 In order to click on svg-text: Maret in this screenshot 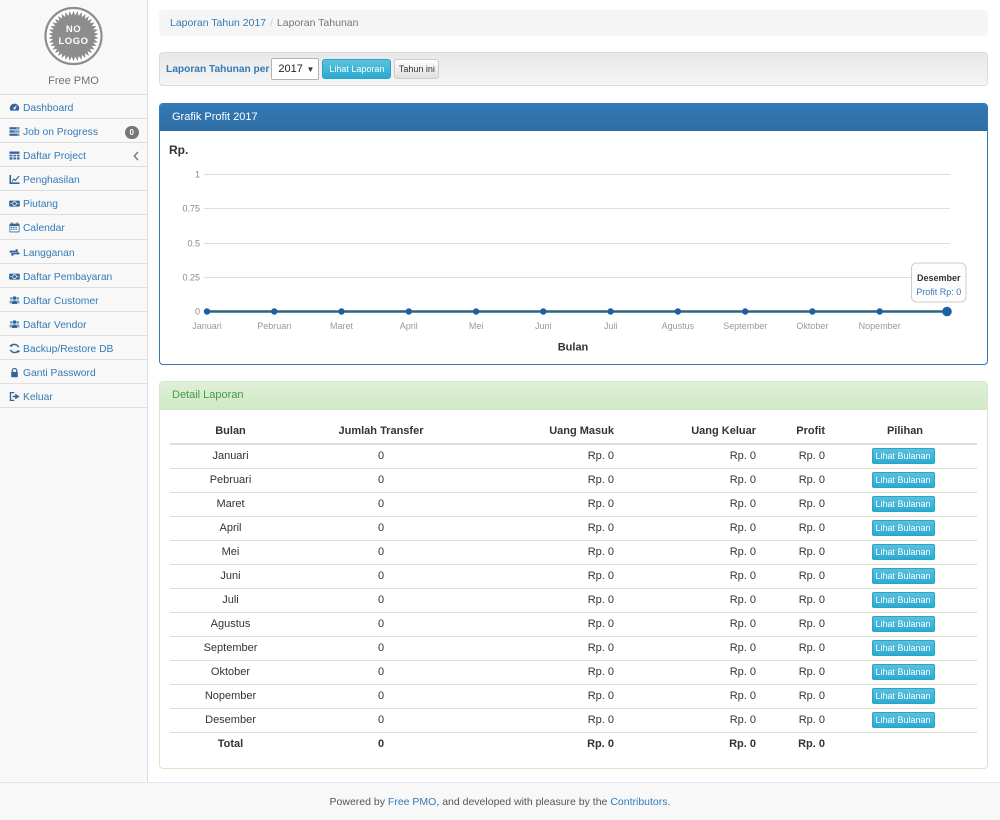, I will do `click(342, 326)`.